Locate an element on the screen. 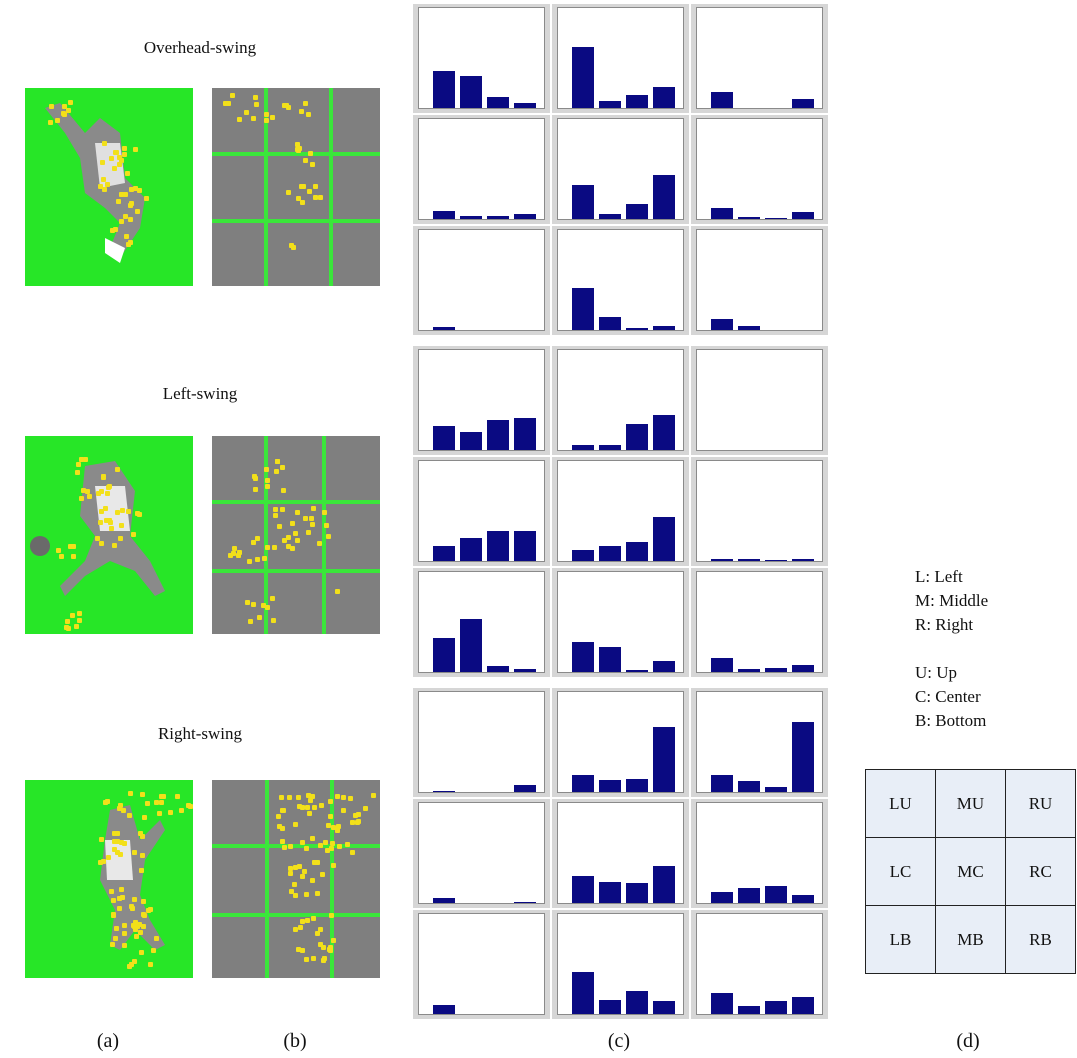 Image resolution: width=1077 pixels, height=1058 pixels. player-image-overhead is located at coordinates (109, 187).